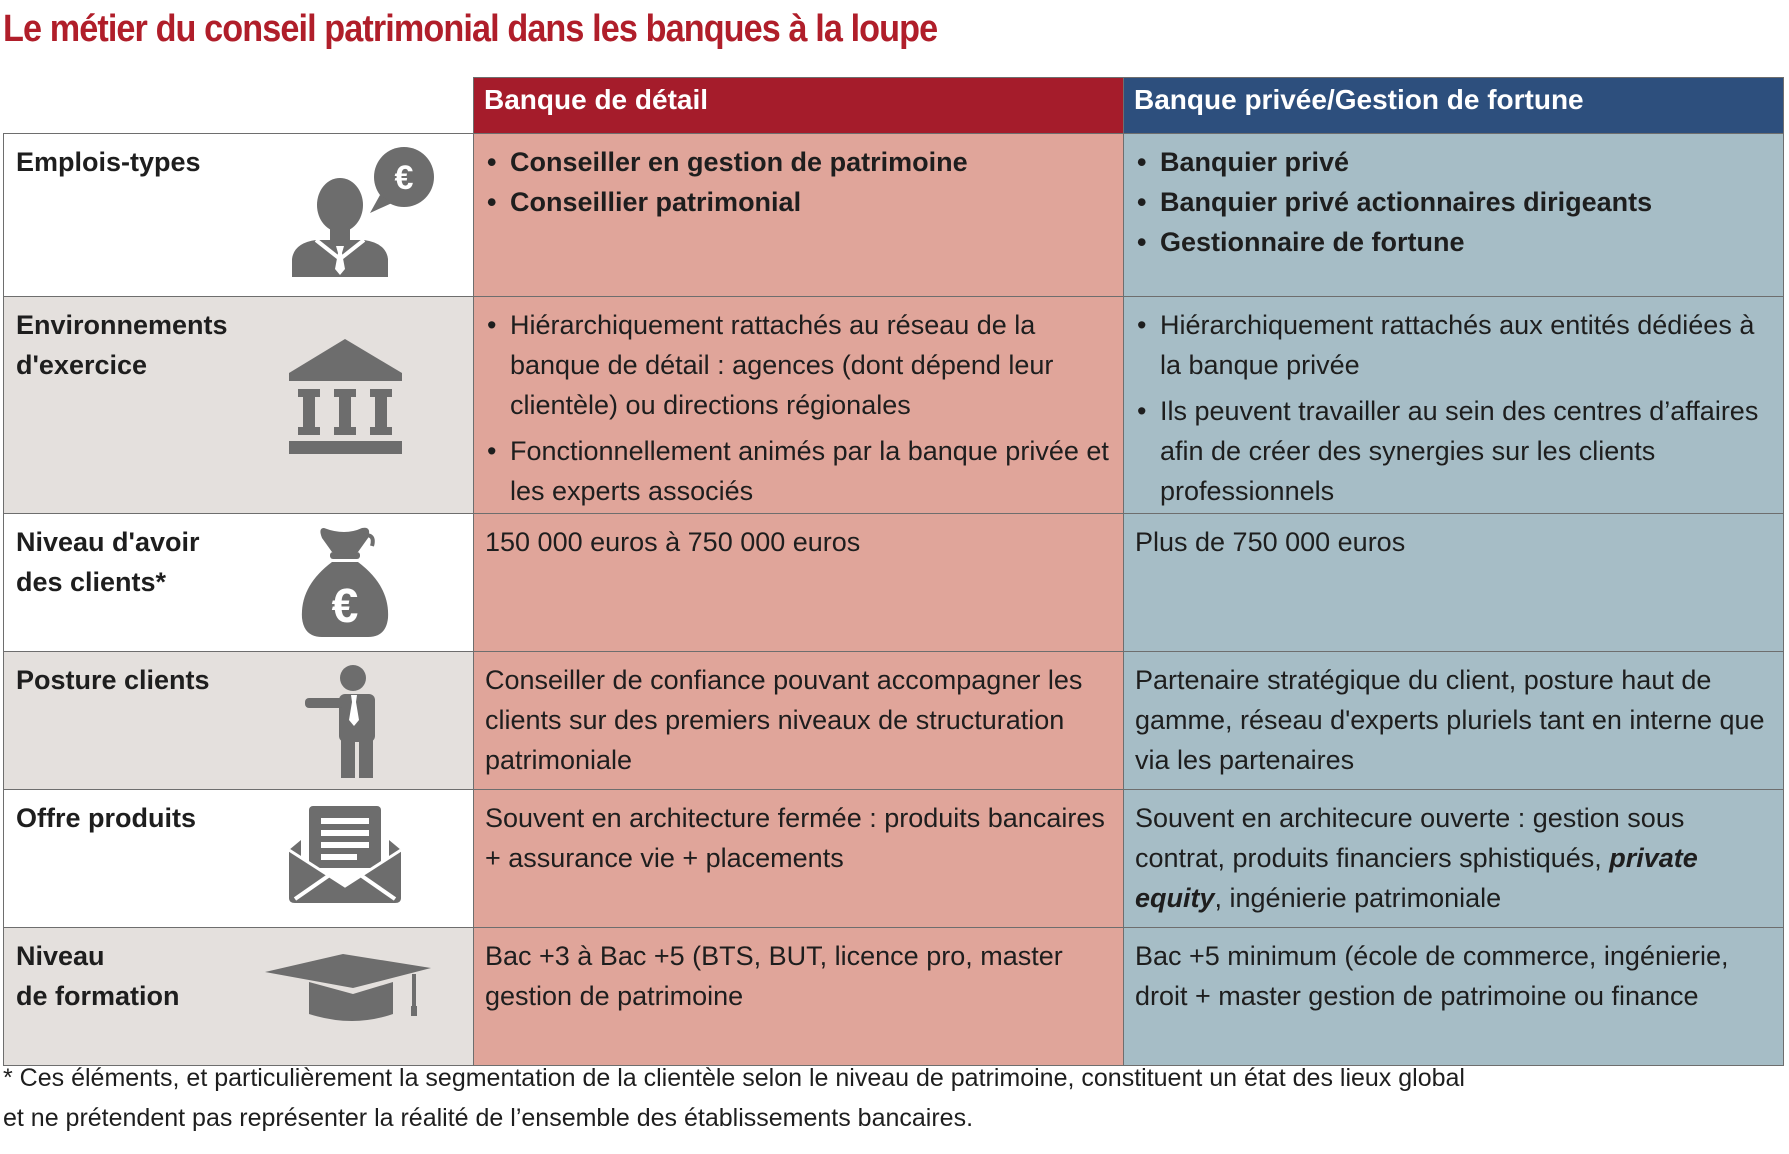 This screenshot has width=1789, height=1154. I want to click on money-bag-euro-icon: €, so click(345, 584).